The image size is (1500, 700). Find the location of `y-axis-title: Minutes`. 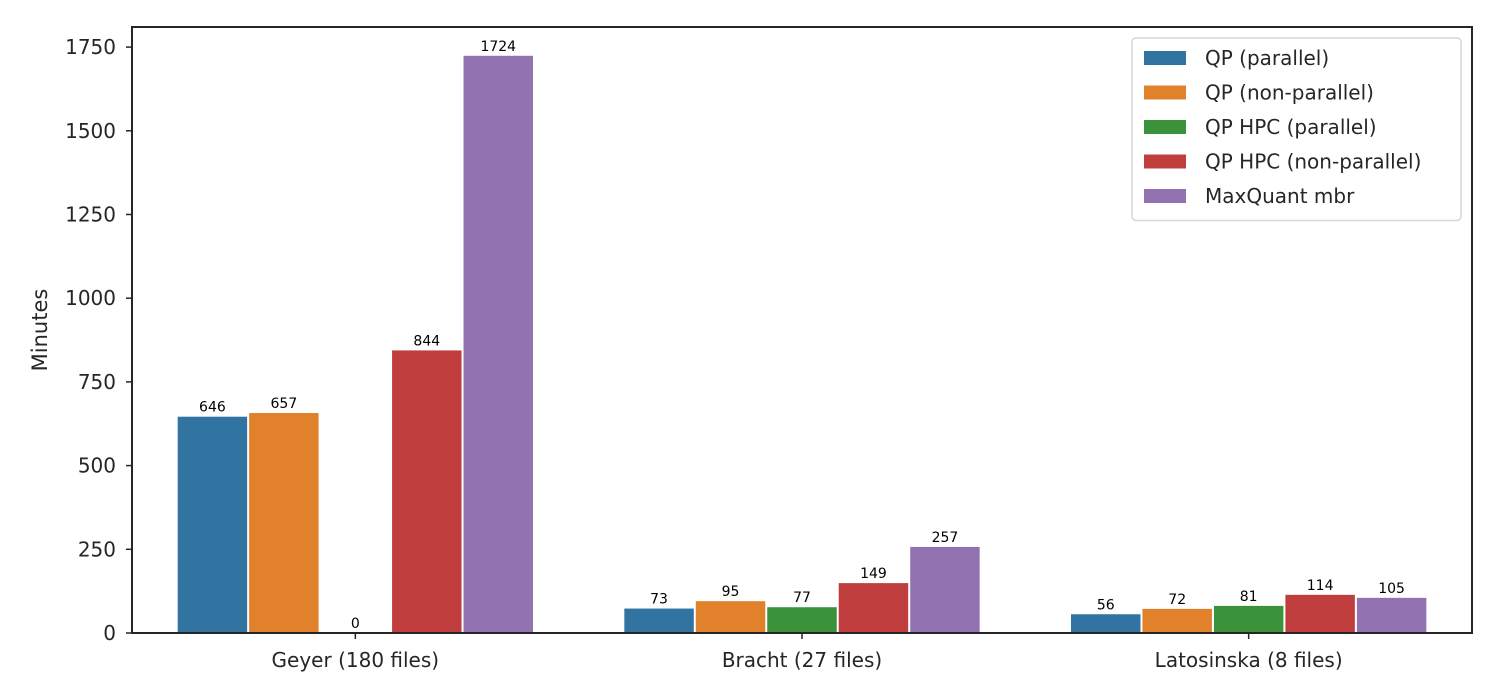

y-axis-title: Minutes is located at coordinates (40, 330).